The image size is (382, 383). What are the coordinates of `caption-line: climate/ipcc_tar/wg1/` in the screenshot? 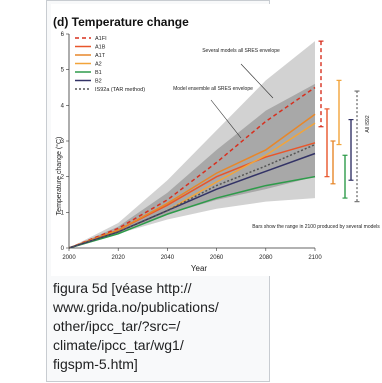 It's located at (118, 345).